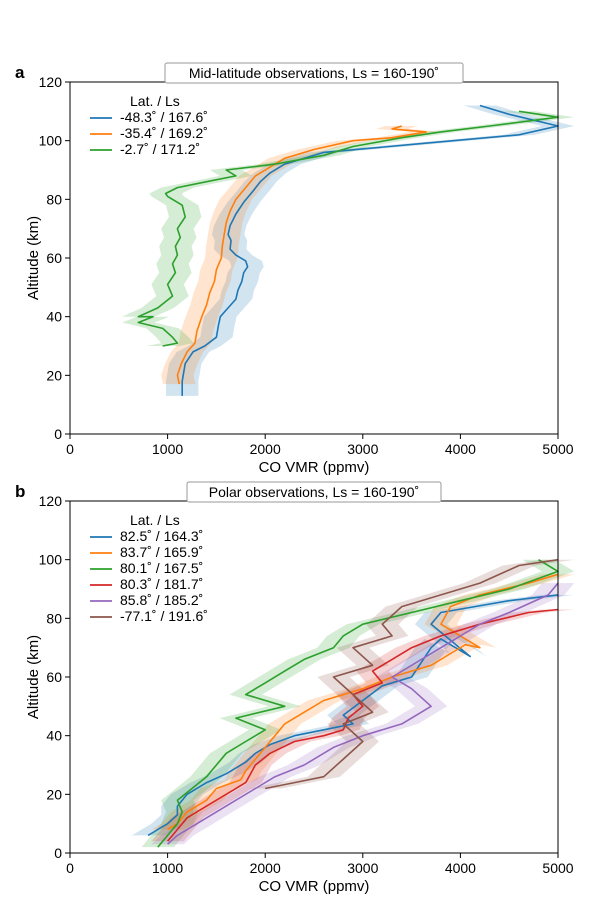 Image resolution: width=590 pixels, height=904 pixels. Describe the element at coordinates (20, 72) in the screenshot. I see `panel-letter-a: a` at that location.